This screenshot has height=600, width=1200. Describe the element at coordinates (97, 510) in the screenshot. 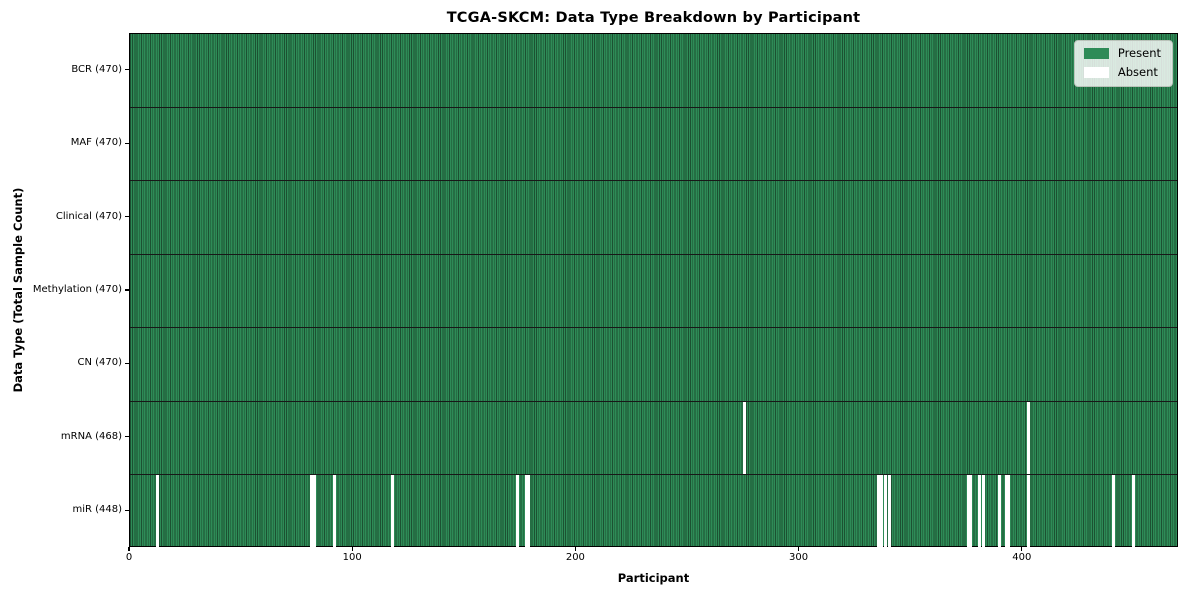

I see `y-tick-label-miR: miR (448)` at that location.